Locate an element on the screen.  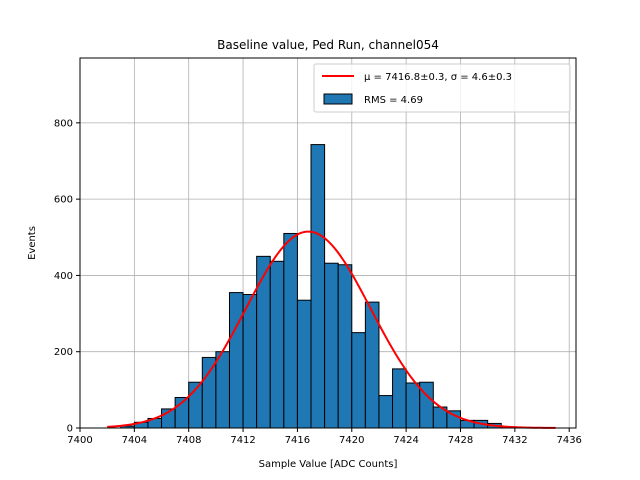
y-tick-label: 600 is located at coordinates (63, 200).